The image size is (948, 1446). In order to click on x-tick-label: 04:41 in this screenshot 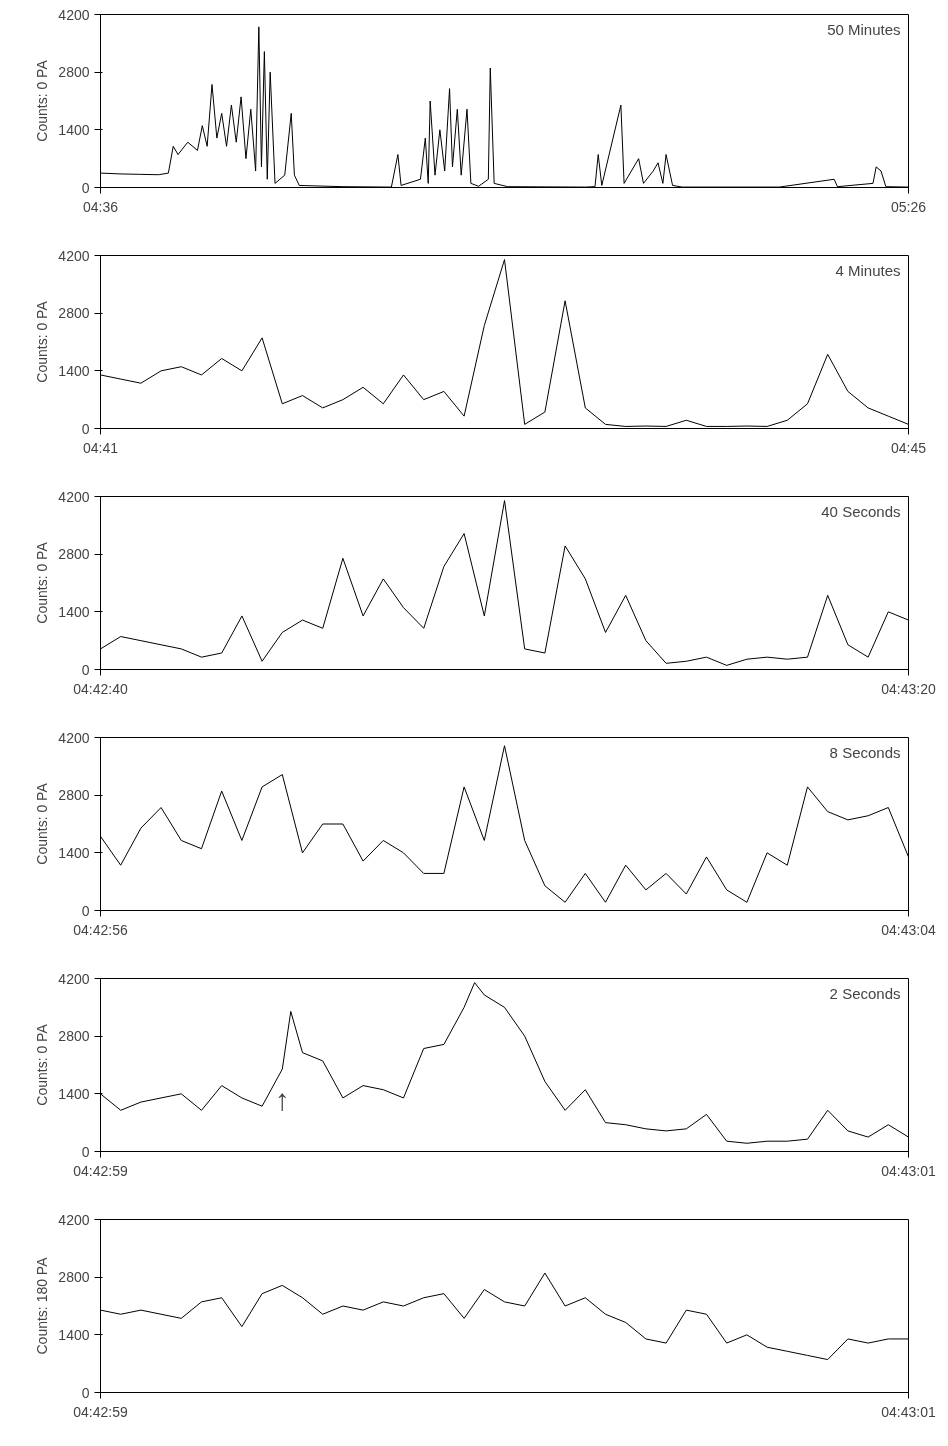, I will do `click(100, 447)`.